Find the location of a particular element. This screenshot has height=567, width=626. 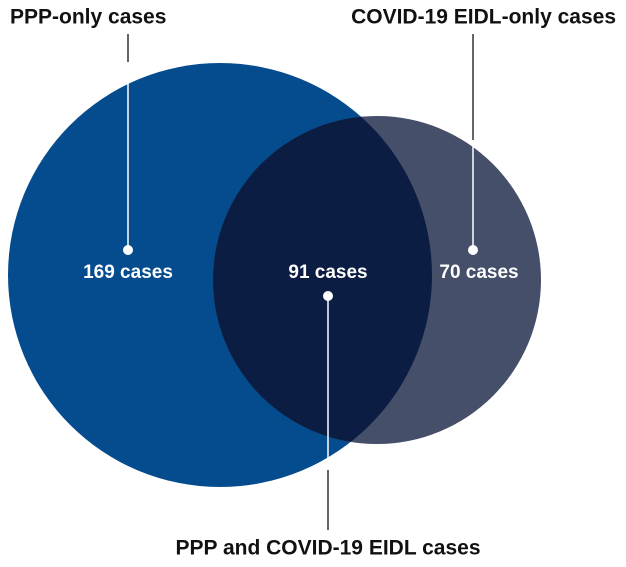

count-label: 169 cases is located at coordinates (128, 272).